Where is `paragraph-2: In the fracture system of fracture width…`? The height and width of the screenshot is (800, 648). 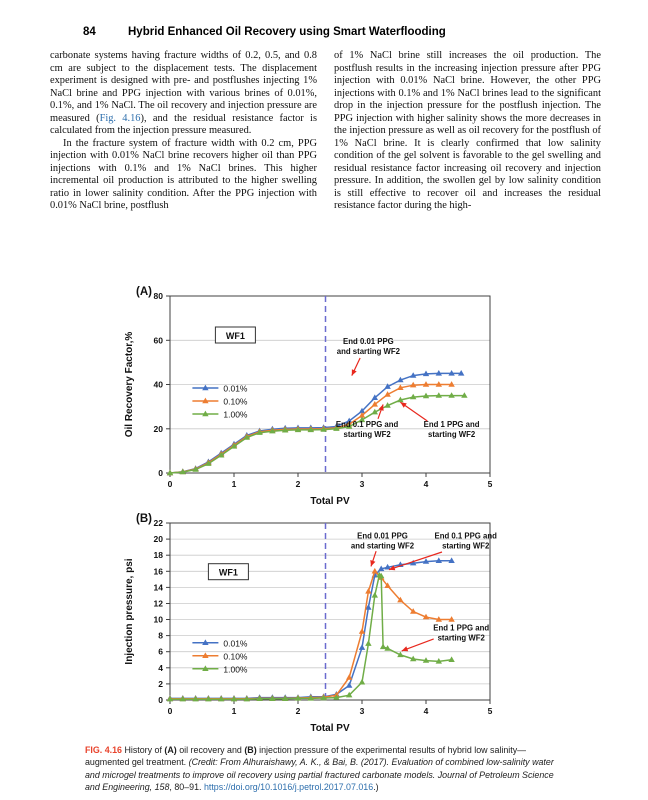 paragraph-2: In the fracture system of fracture width… is located at coordinates (183, 174).